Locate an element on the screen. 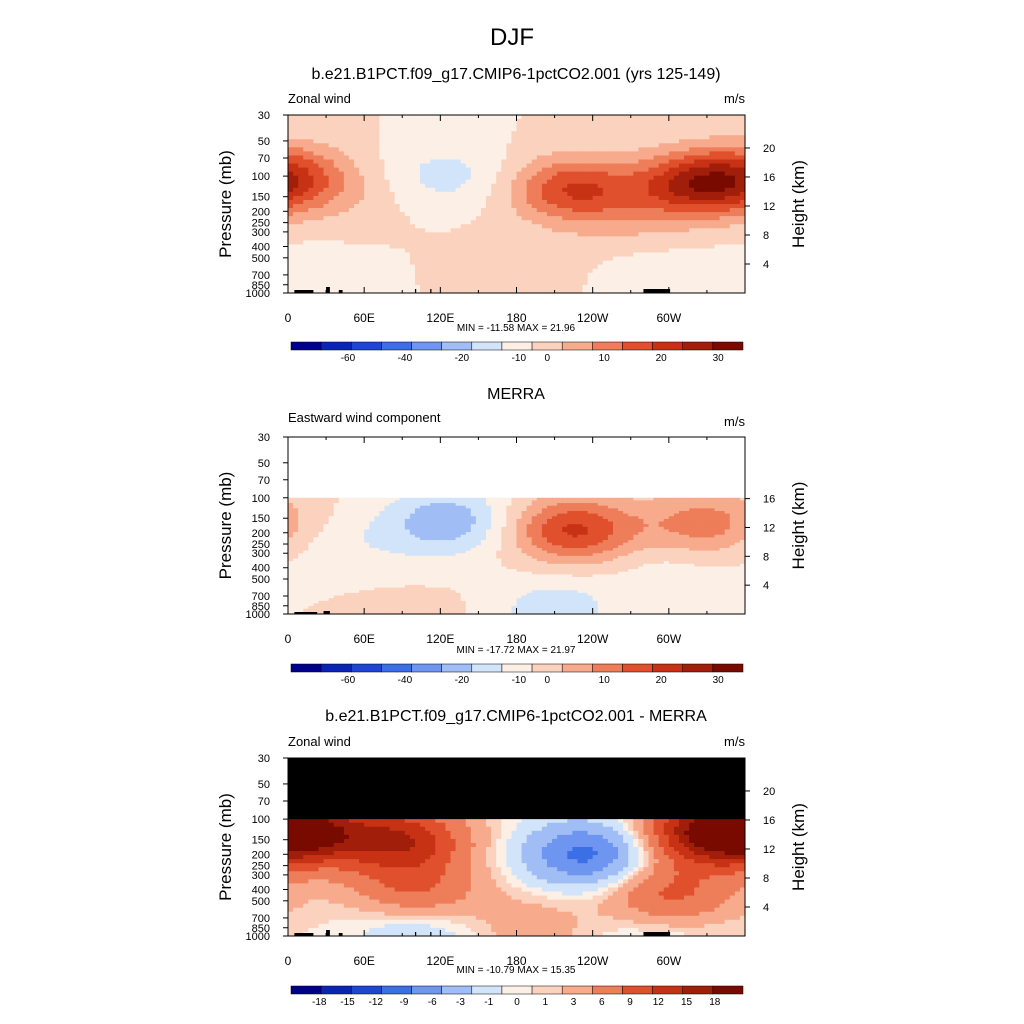 Image resolution: width=1024 pixels, height=1024 pixels. colorbar-swatch is located at coordinates (667, 346).